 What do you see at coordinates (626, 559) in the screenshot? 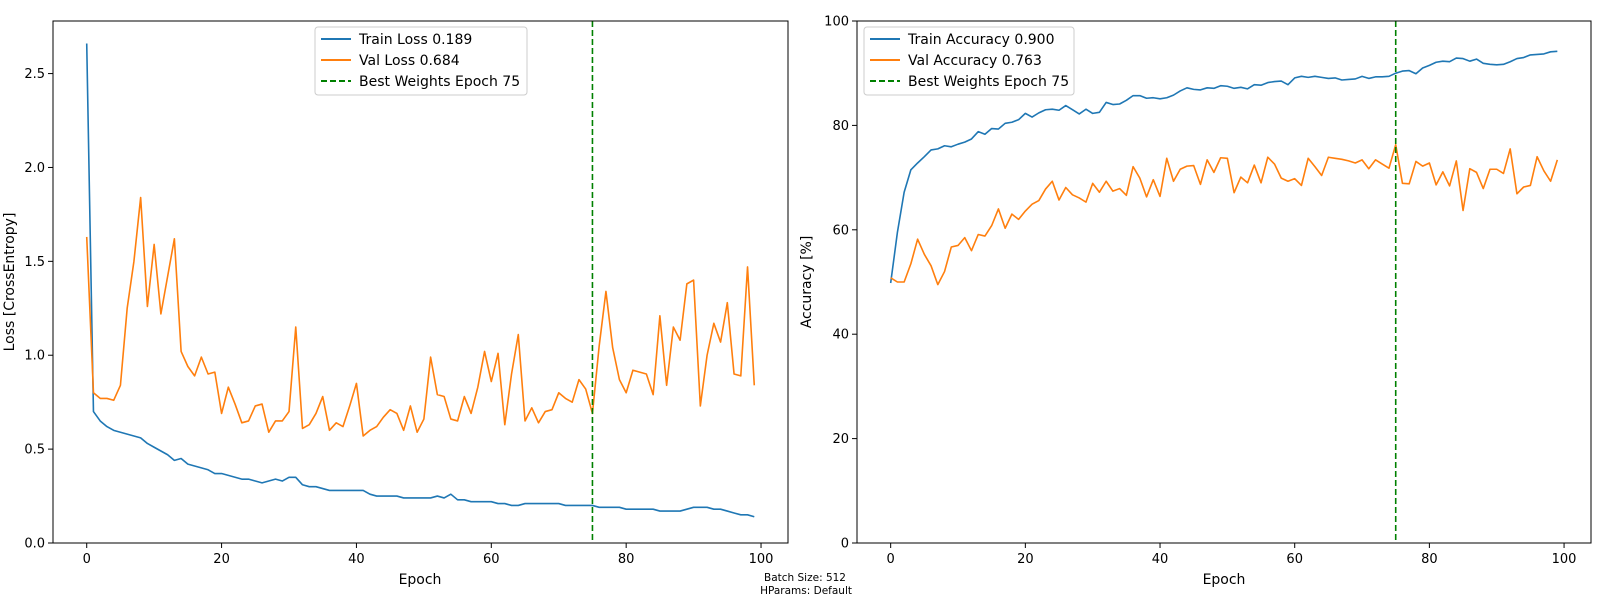
I see `loss-xtick-label: 80` at bounding box center [626, 559].